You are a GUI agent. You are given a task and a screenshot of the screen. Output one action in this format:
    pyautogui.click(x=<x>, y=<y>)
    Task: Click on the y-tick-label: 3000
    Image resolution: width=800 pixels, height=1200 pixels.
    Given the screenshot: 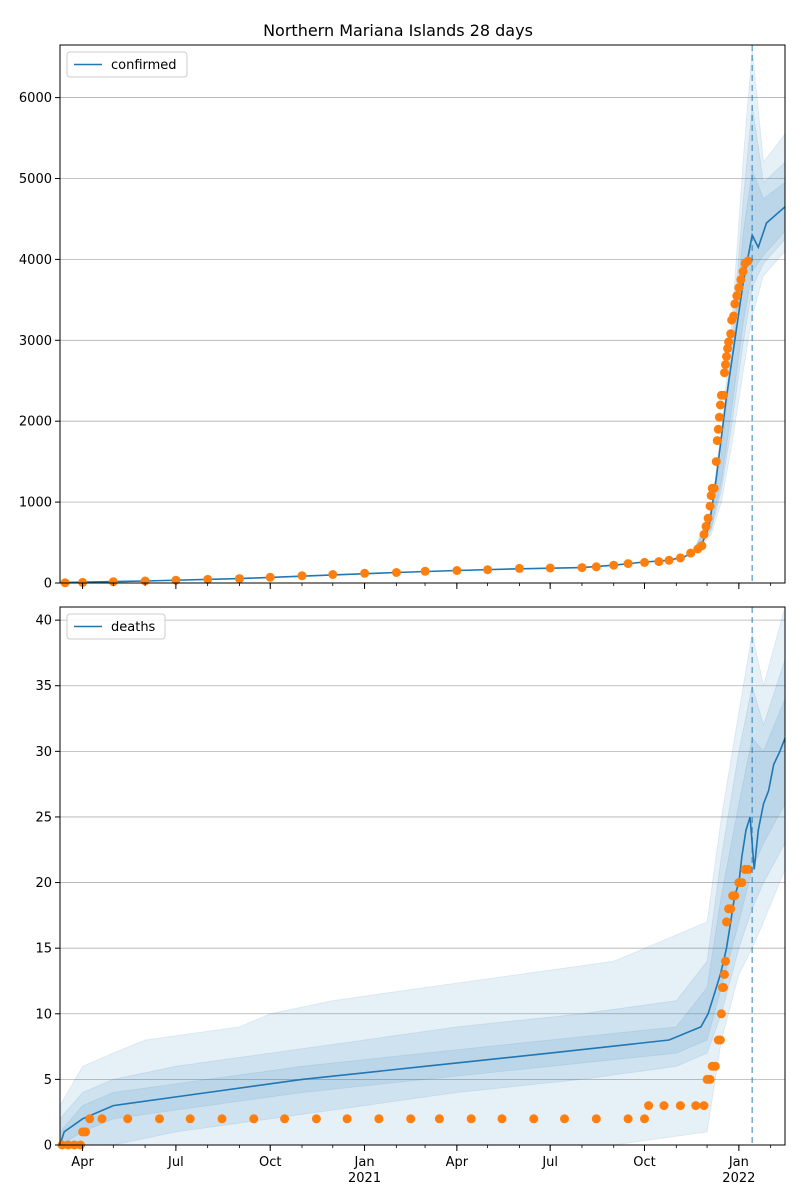 What is the action you would take?
    pyautogui.click(x=35, y=341)
    